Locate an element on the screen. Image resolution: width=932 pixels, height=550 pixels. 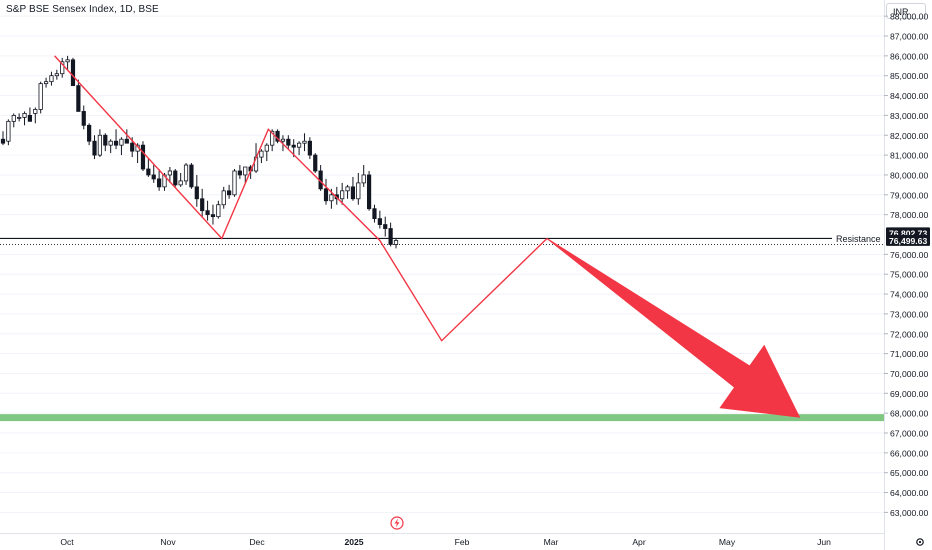
x-tick-label: 2025 is located at coordinates (353, 542).